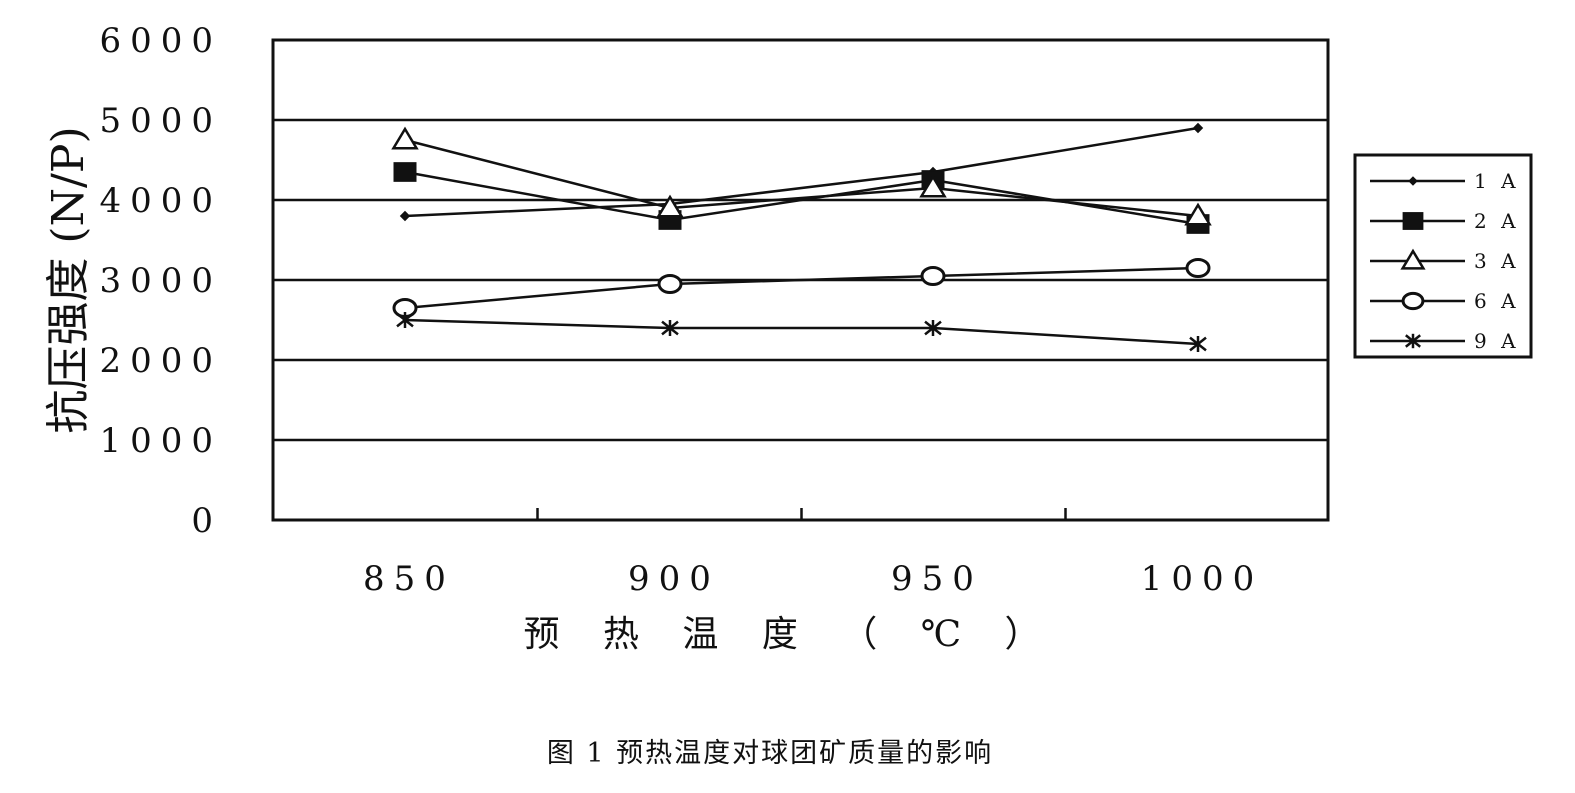  What do you see at coordinates (68, 279) in the screenshot?
I see `y-axis-label: 抗压强度 (N/P)` at bounding box center [68, 279].